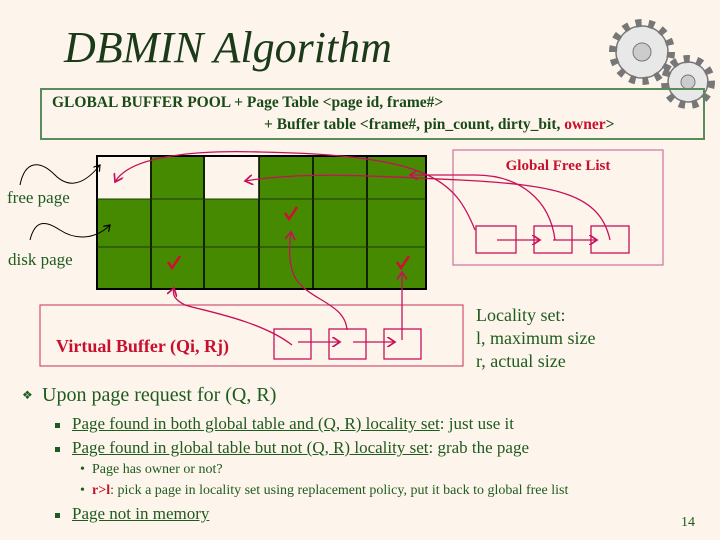 Image resolution: width=720 pixels, height=540 pixels. What do you see at coordinates (288, 238) in the screenshot?
I see `check-icons` at bounding box center [288, 238].